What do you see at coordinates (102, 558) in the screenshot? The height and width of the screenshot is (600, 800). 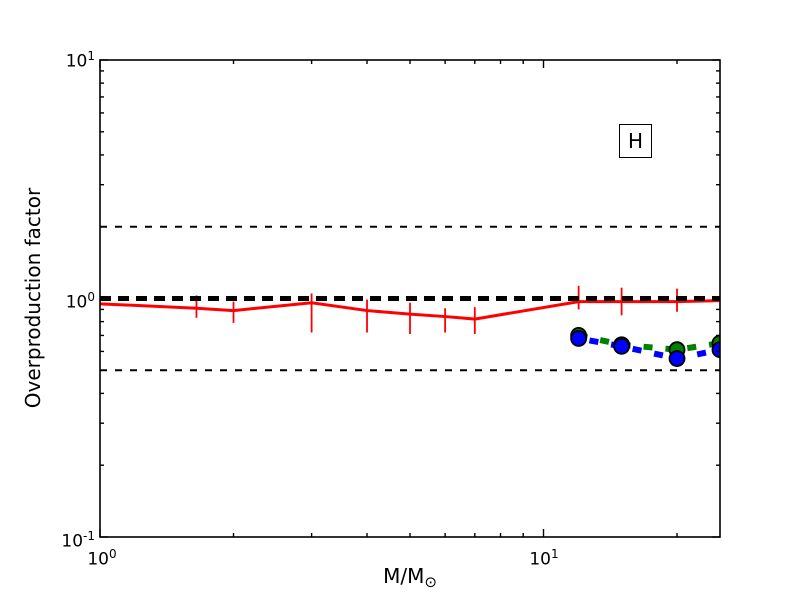 I see `x-tick-label-1e0: 10⁰` at bounding box center [102, 558].